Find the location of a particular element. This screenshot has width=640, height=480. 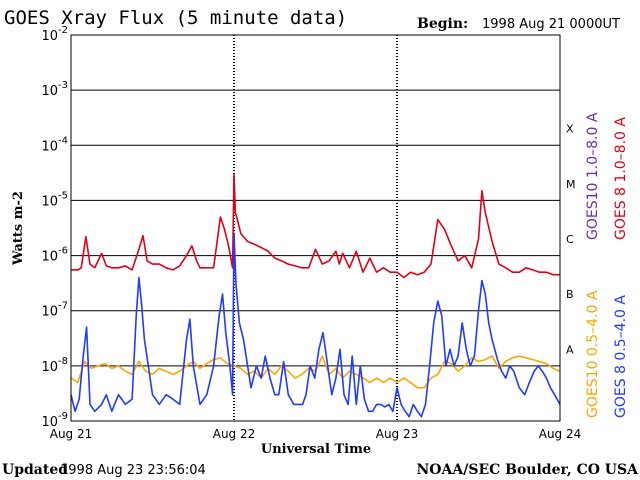

legend-goes8-long: GOES 8 1.0–8.0 A is located at coordinates (621, 178).